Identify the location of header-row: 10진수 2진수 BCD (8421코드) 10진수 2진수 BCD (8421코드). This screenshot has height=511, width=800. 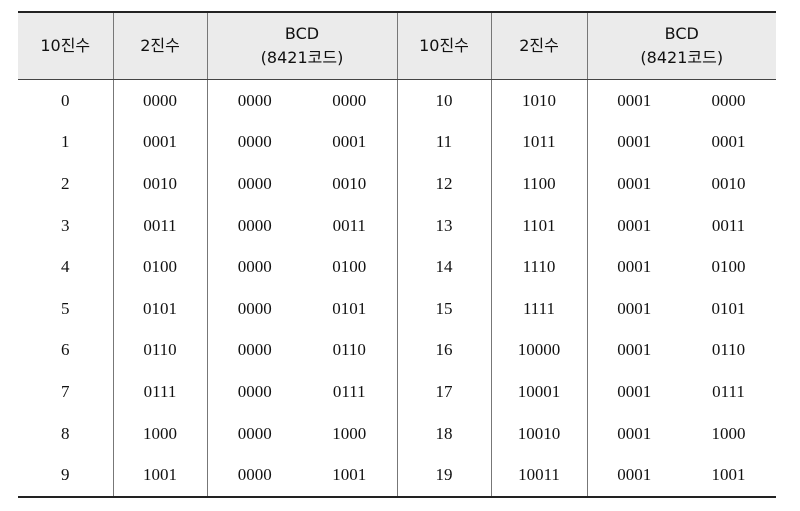
(397, 45).